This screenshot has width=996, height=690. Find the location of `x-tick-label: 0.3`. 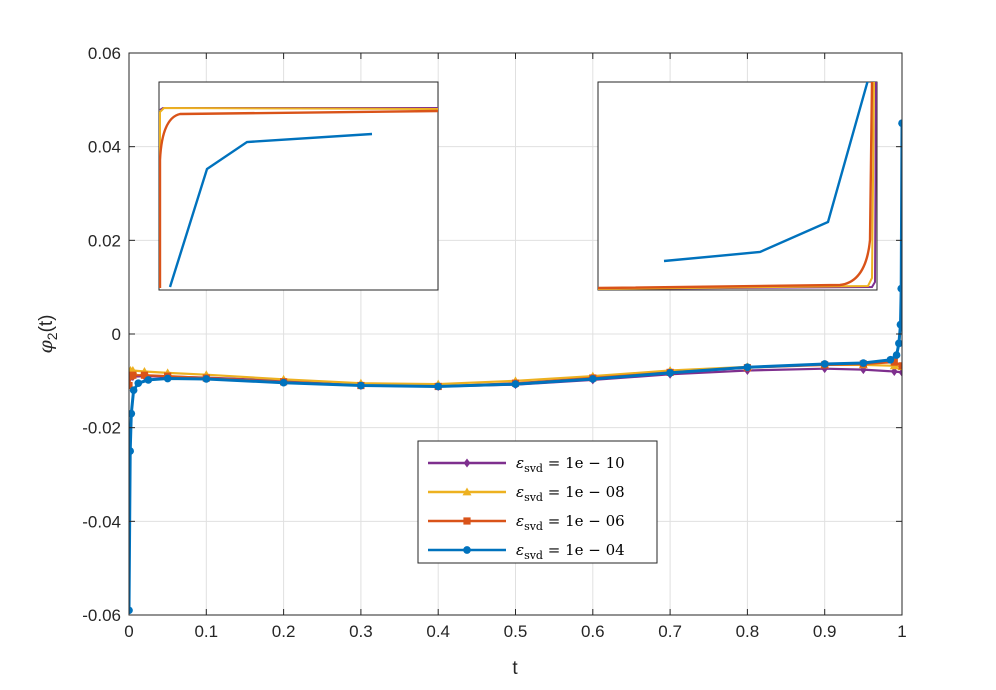

x-tick-label: 0.3 is located at coordinates (361, 631).